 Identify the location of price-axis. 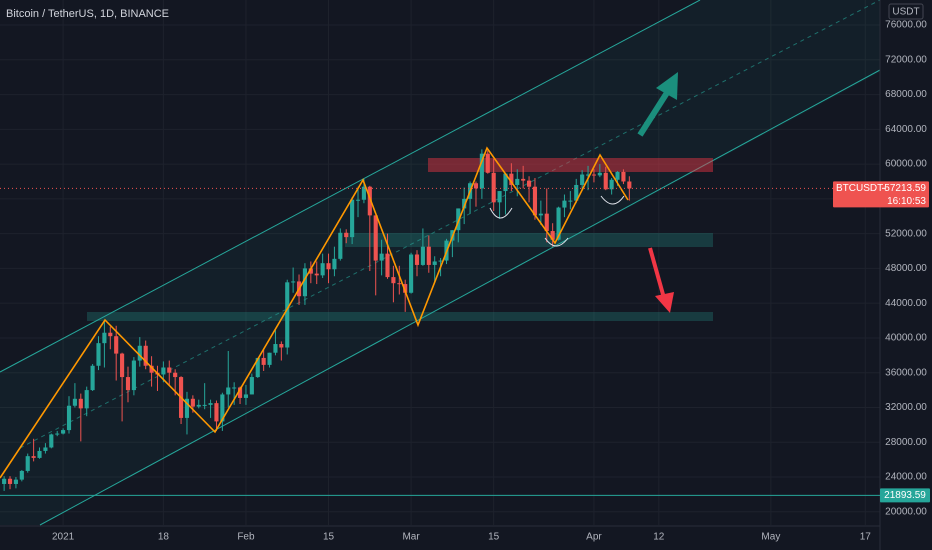
(906, 275).